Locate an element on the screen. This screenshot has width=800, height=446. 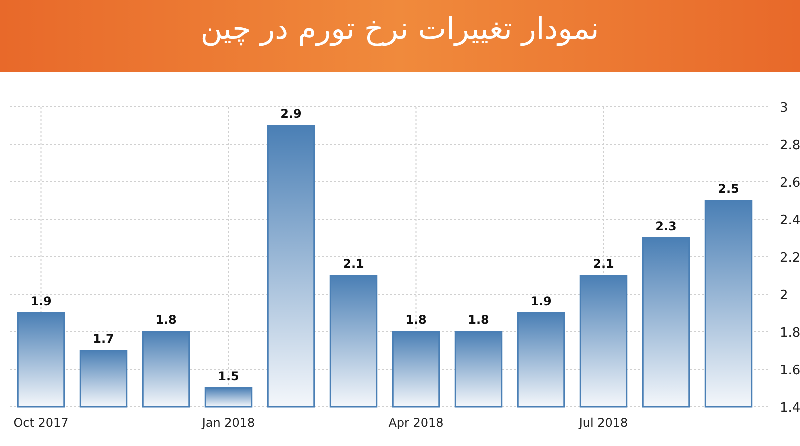
x-tick-label: Jan 2018 is located at coordinates (228, 423).